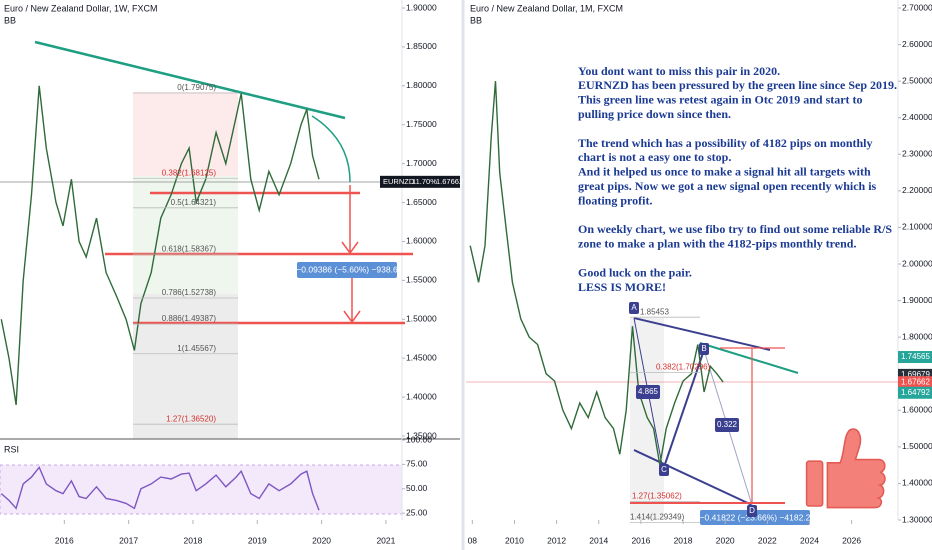 The image size is (932, 550). I want to click on y-tick-label: 1.75000, so click(421, 124).